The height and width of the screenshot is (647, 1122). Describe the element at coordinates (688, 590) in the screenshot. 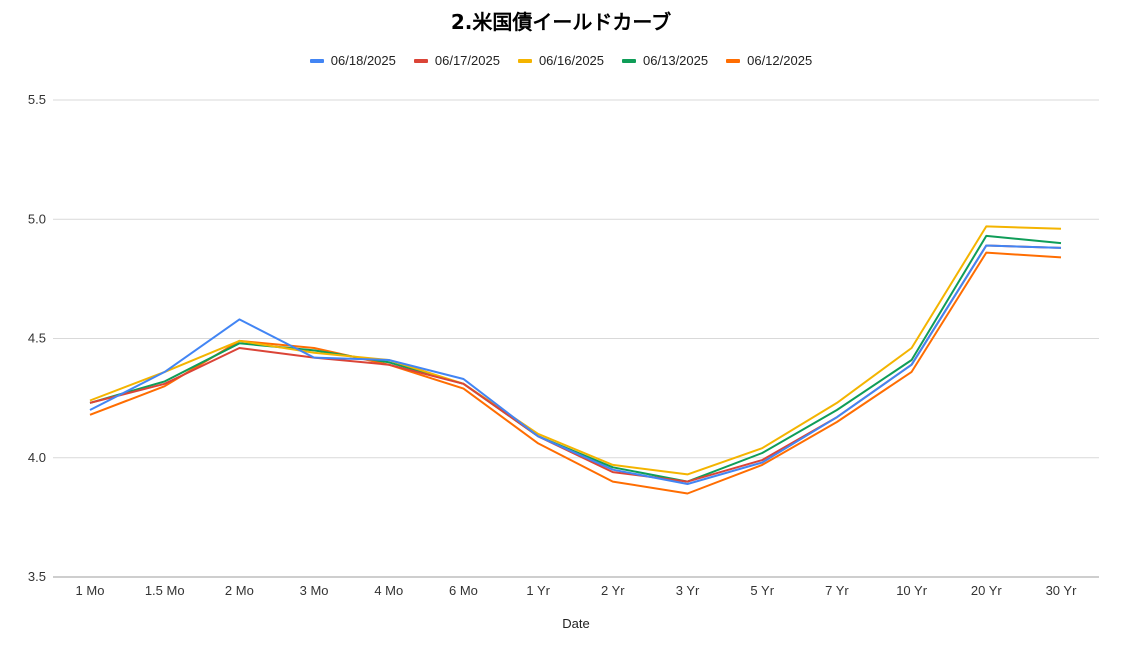

I see `x-tick-label: 3 Yr` at that location.